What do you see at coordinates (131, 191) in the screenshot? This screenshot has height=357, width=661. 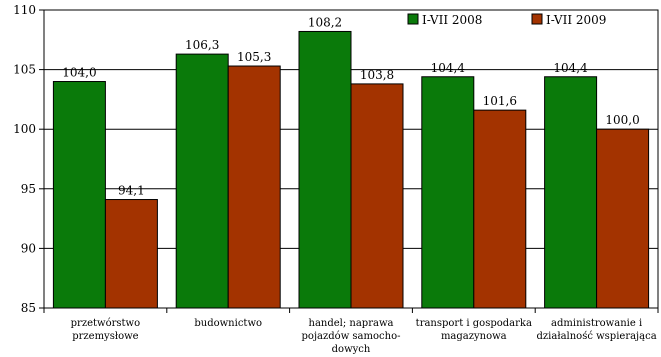 I see `data-label: 94,1` at bounding box center [131, 191].